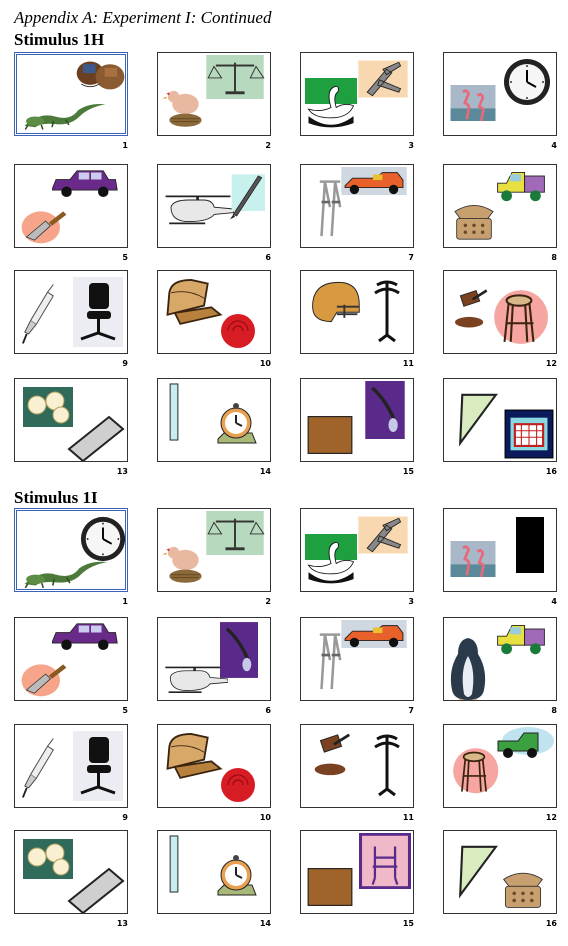 Image resolution: width=568 pixels, height=946 pixels. I want to click on stimulus-number: 11, so click(408, 817).